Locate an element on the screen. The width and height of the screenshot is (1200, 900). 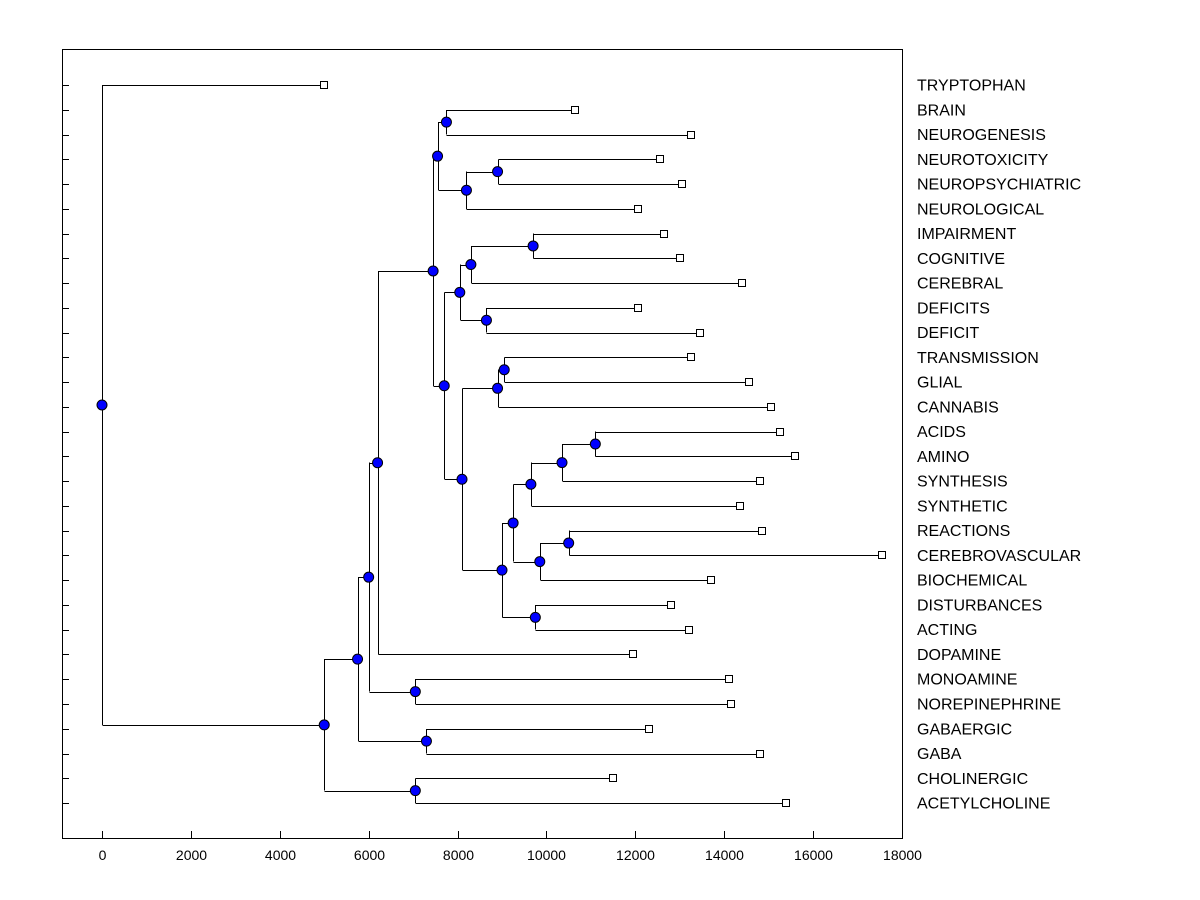
leaf-marker-amino is located at coordinates (795, 456).